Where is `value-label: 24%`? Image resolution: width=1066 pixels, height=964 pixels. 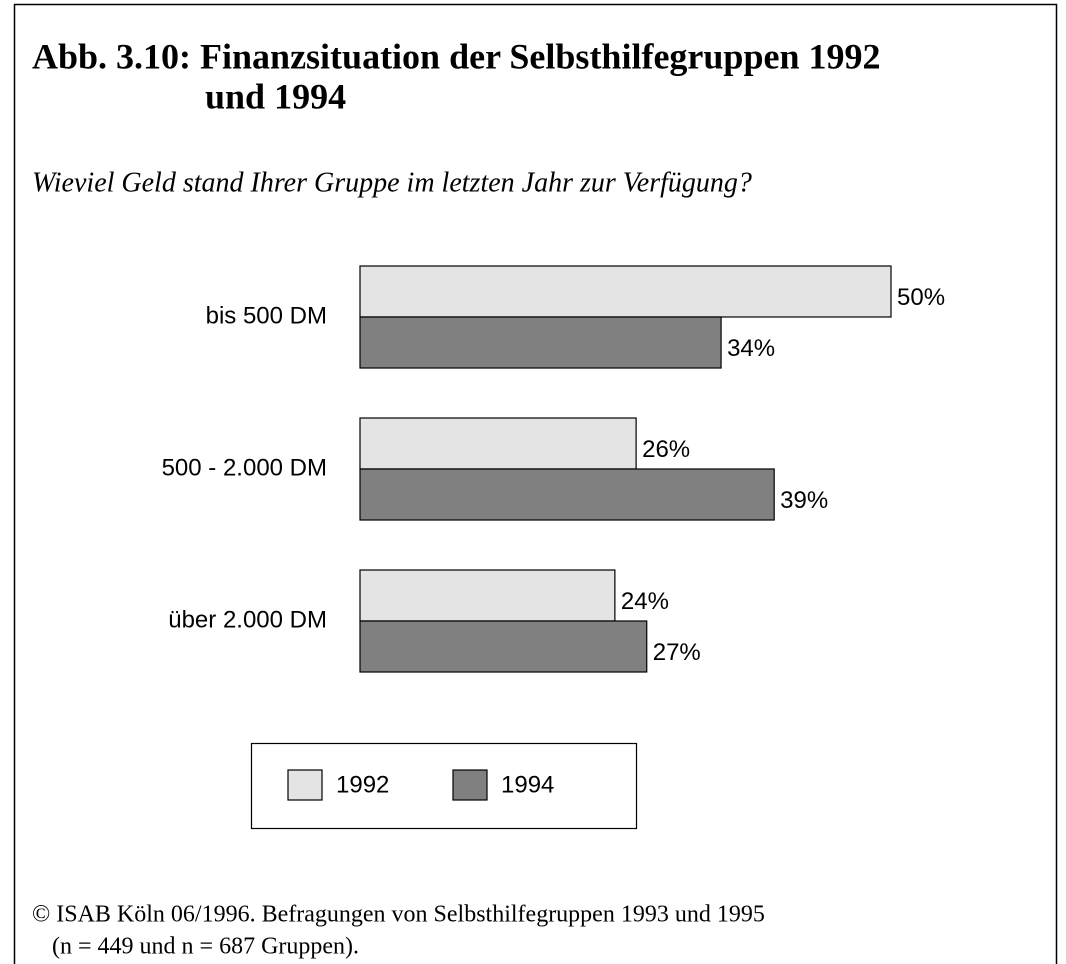
value-label: 24% is located at coordinates (645, 601).